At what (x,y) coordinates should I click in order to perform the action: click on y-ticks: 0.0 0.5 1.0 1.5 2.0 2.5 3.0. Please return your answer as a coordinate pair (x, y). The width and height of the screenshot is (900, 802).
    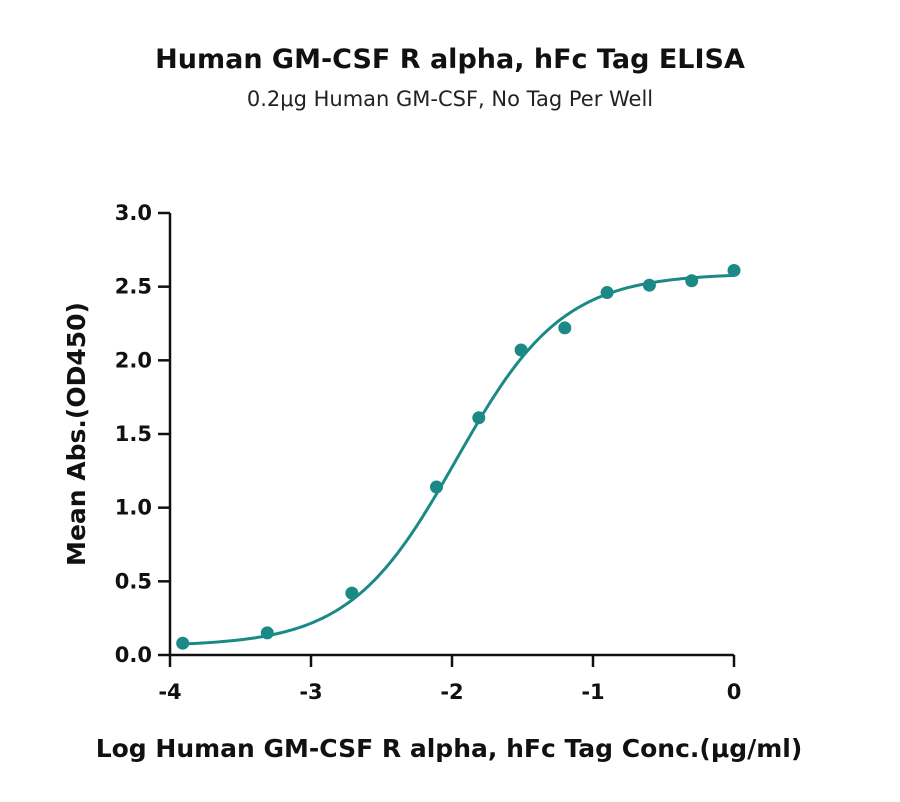
    Looking at the image, I should click on (142, 434).